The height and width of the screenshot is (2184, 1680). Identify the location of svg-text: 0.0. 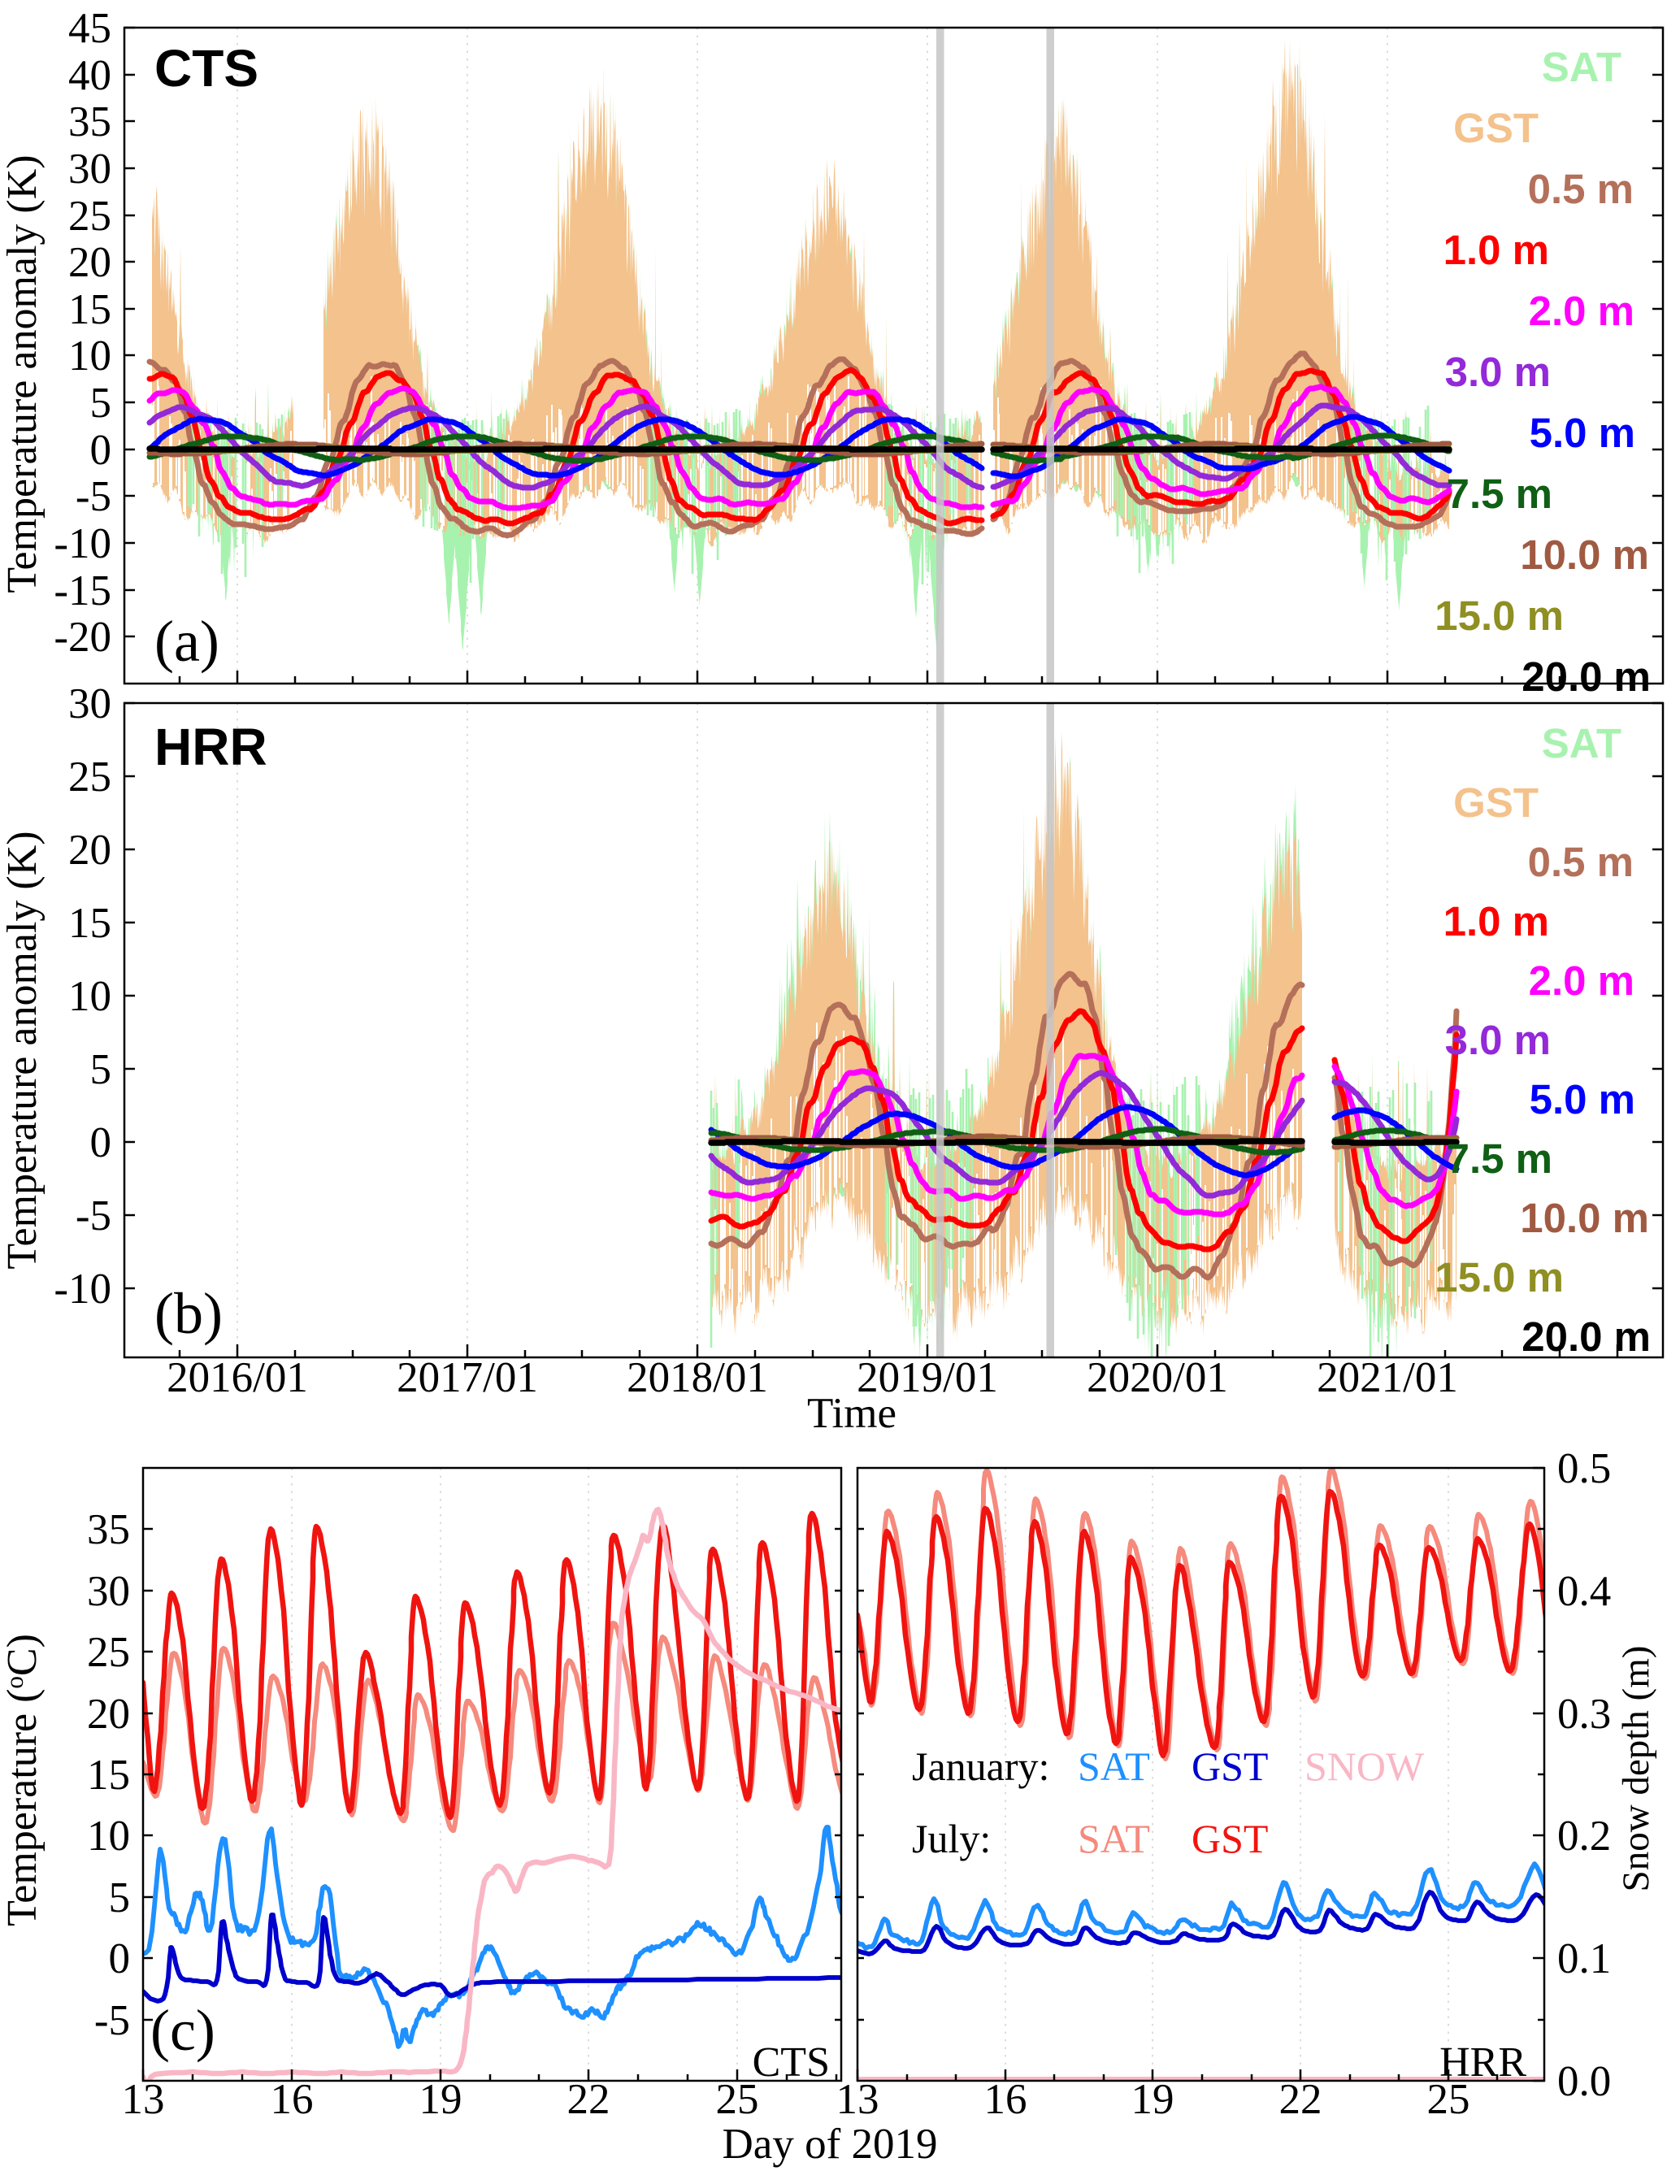
(1584, 2081).